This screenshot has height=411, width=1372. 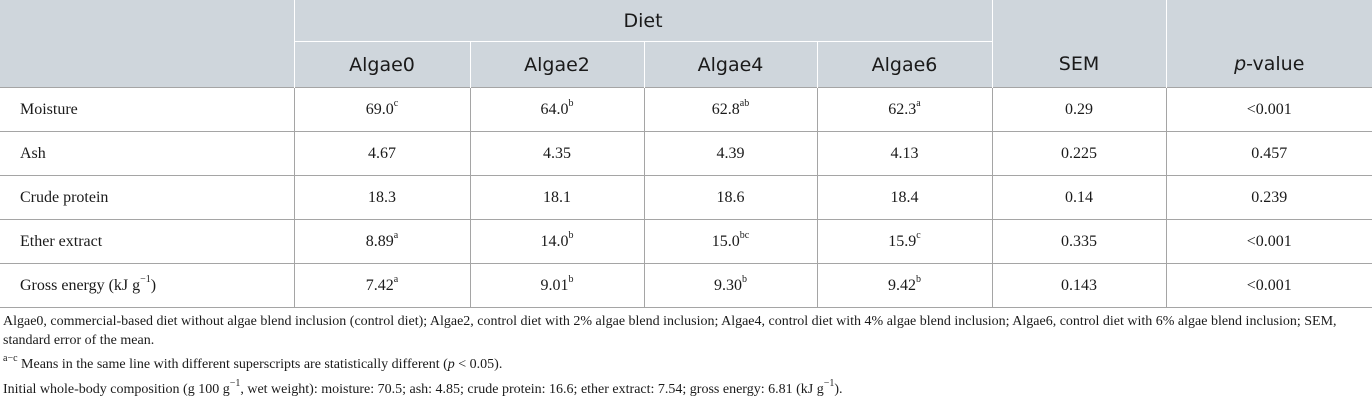 I want to click on p-value-cell: 0.239, so click(x=1268, y=197).